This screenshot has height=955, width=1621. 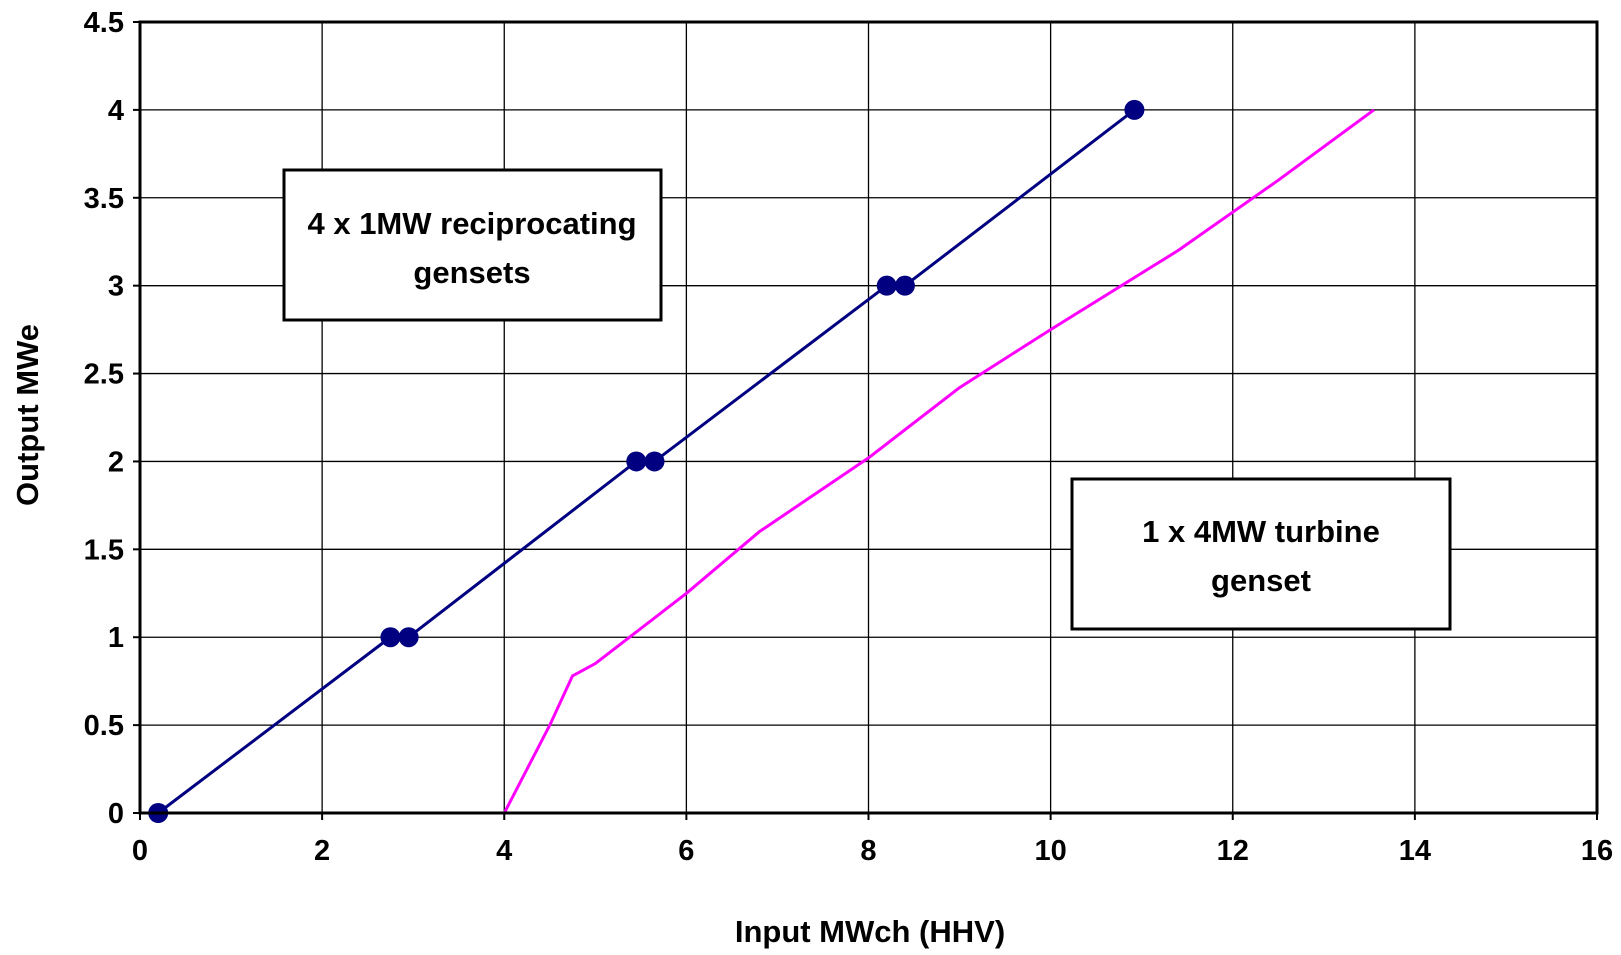 What do you see at coordinates (1261, 580) in the screenshot?
I see `annotation-text-line: genset` at bounding box center [1261, 580].